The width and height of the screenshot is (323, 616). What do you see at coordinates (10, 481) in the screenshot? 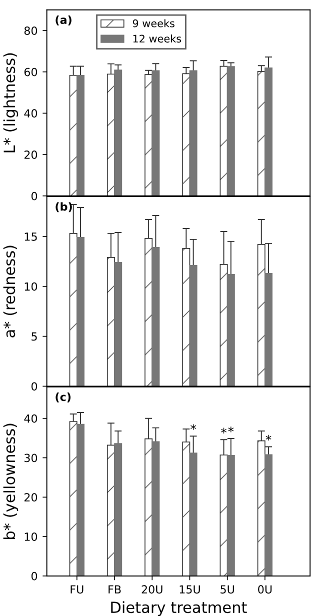
I see `y-axis-title: b* (yellowness)` at bounding box center [10, 481].